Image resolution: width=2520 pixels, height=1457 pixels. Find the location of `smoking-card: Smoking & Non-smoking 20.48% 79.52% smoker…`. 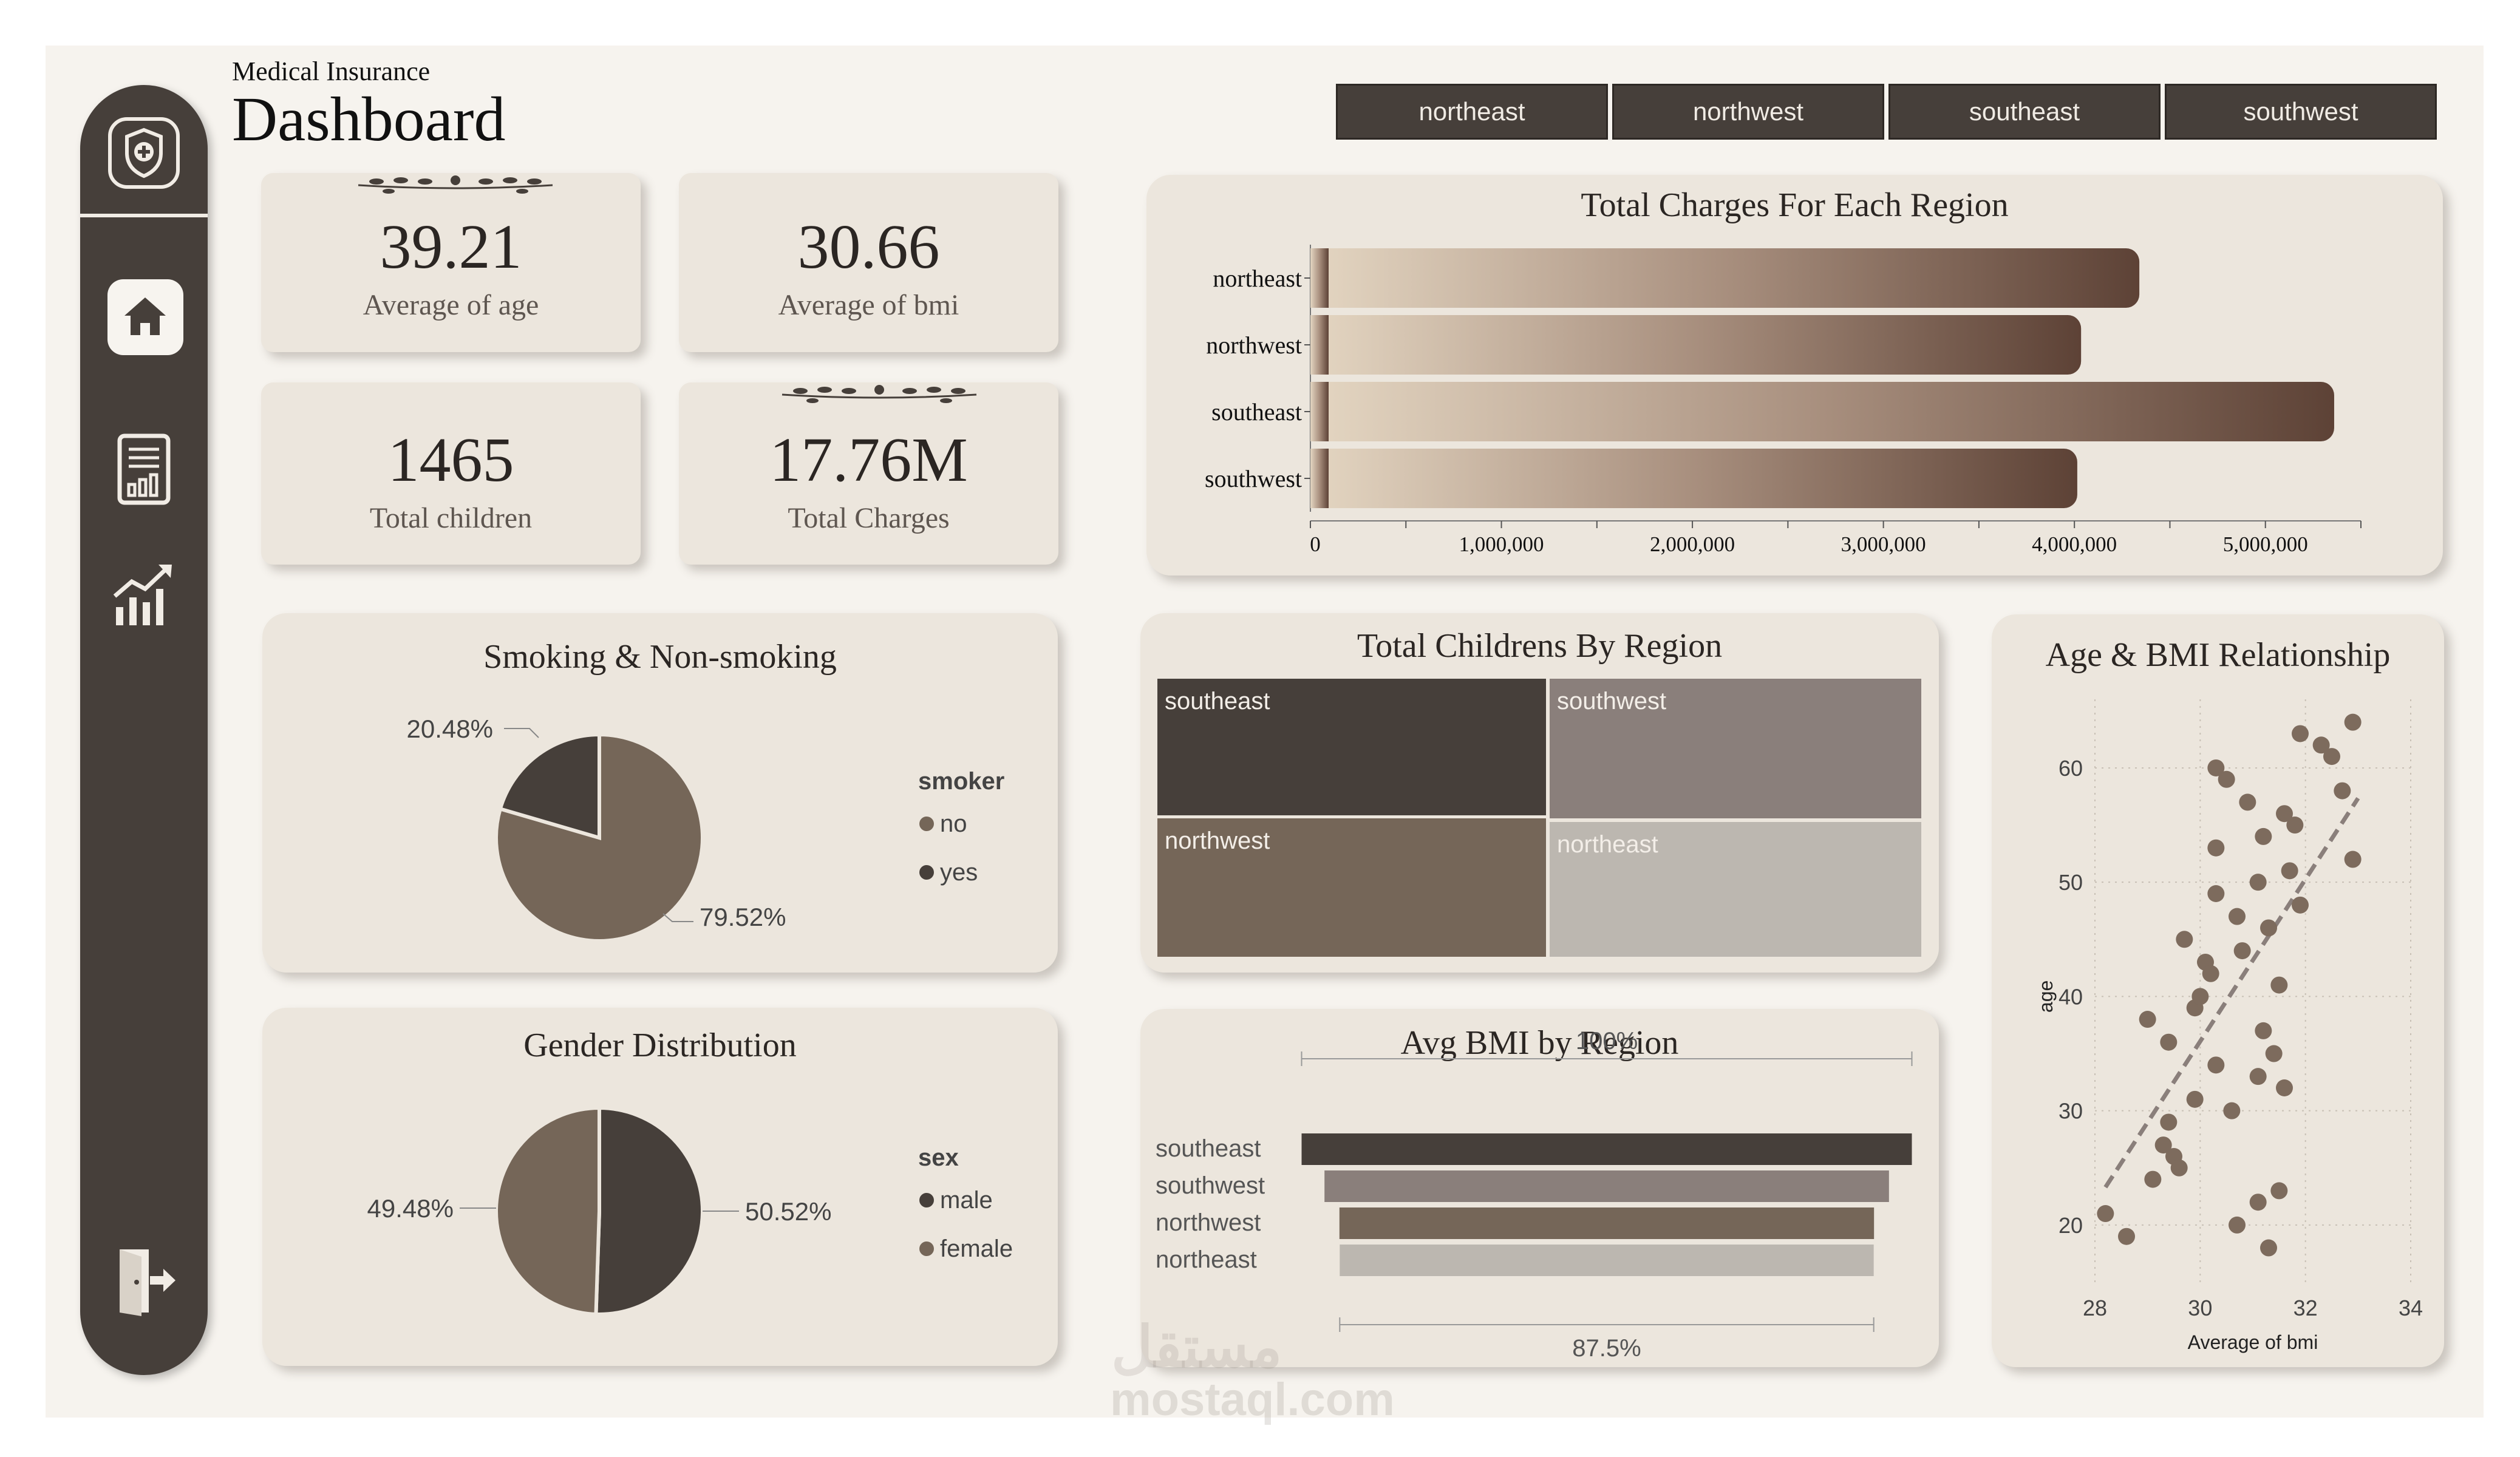

smoking-card: Smoking & Non-smoking 20.48% 79.52% smoker… is located at coordinates (660, 793).